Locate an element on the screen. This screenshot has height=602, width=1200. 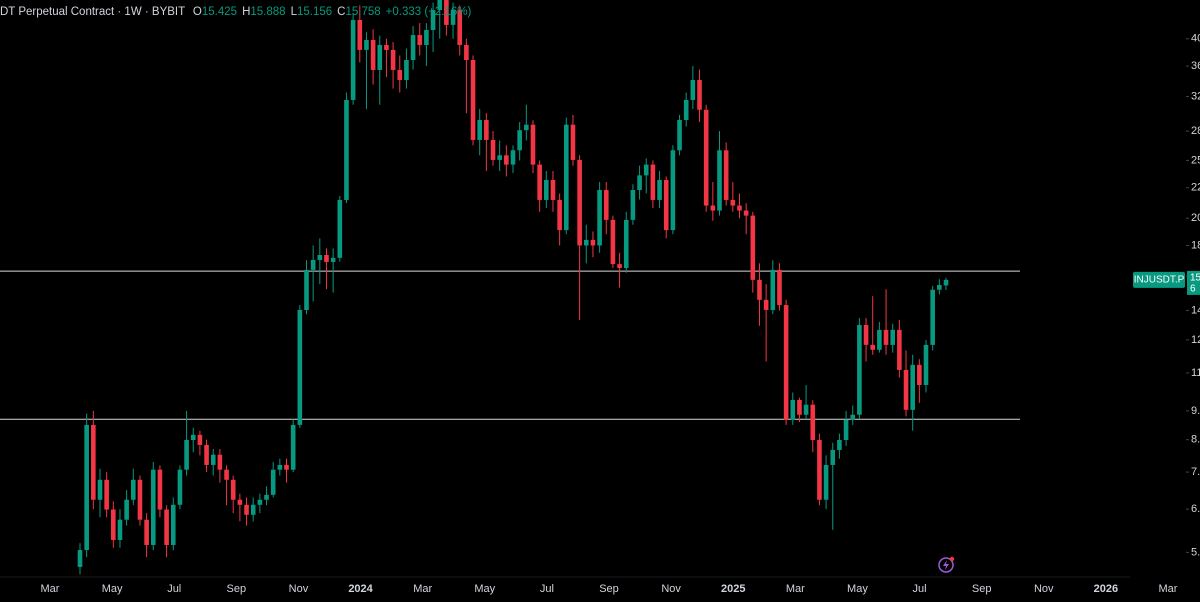
y-tick-label: 36 is located at coordinates (1195, 66).